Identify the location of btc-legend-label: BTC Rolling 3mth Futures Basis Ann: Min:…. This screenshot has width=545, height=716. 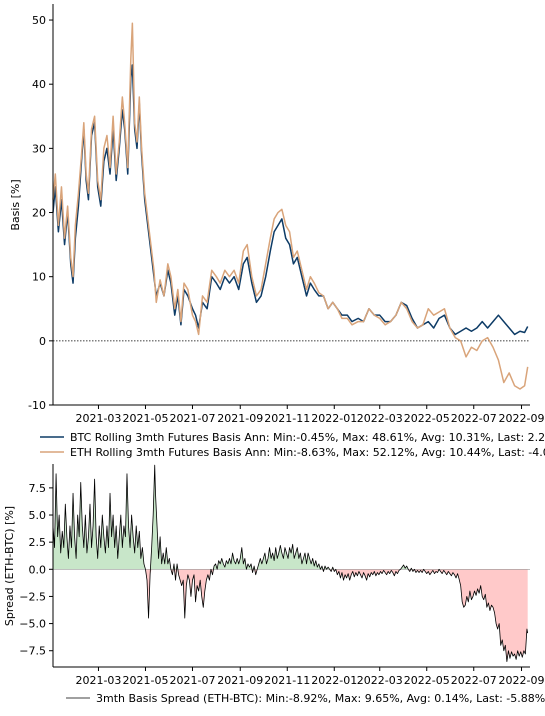
(307, 437).